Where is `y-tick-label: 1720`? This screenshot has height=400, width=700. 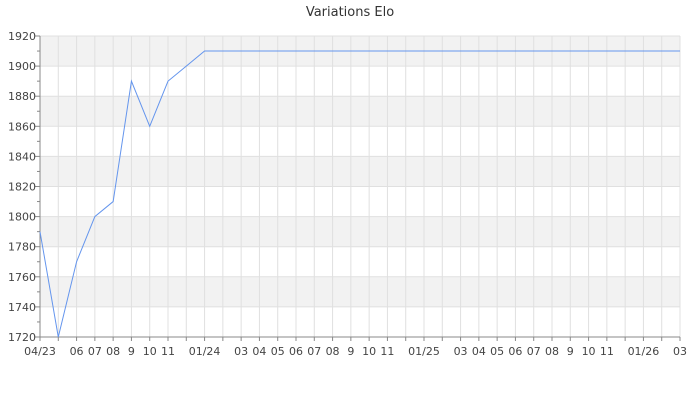
y-tick-label: 1720 is located at coordinates (22, 337).